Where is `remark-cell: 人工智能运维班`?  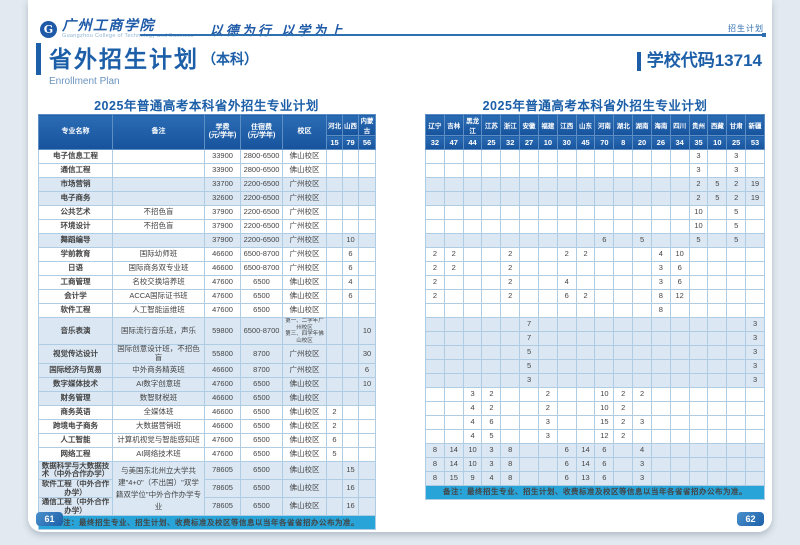 remark-cell: 人工智能运维班 is located at coordinates (158, 310).